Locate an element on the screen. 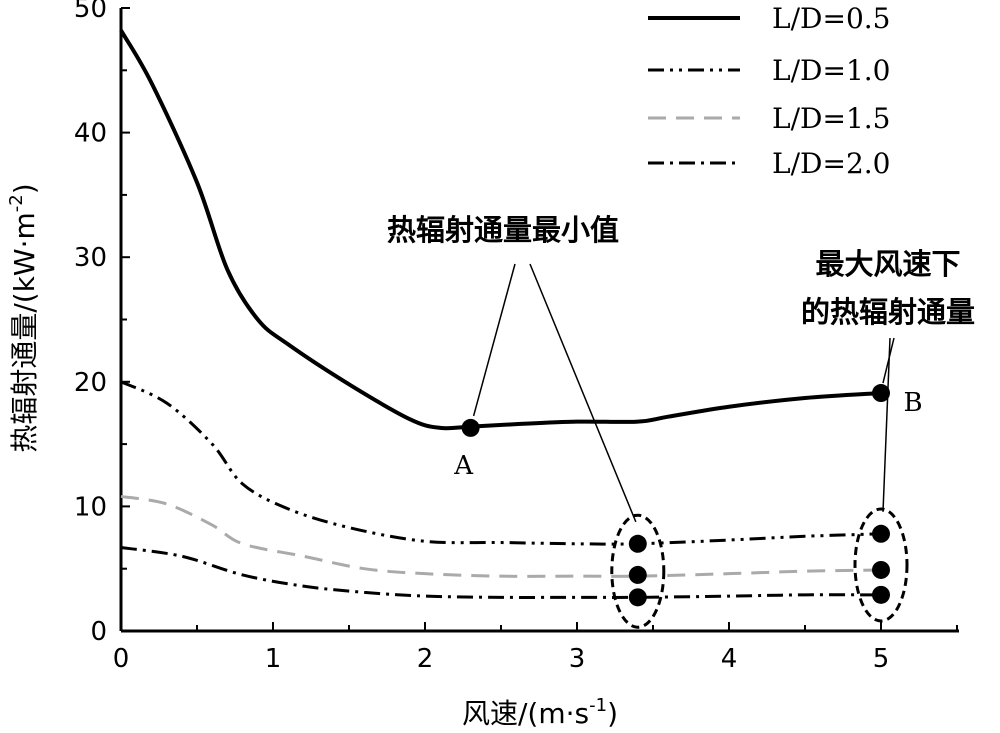 This screenshot has height=733, width=1000. y-axis-title-sup: -2 is located at coordinates (16, 203).